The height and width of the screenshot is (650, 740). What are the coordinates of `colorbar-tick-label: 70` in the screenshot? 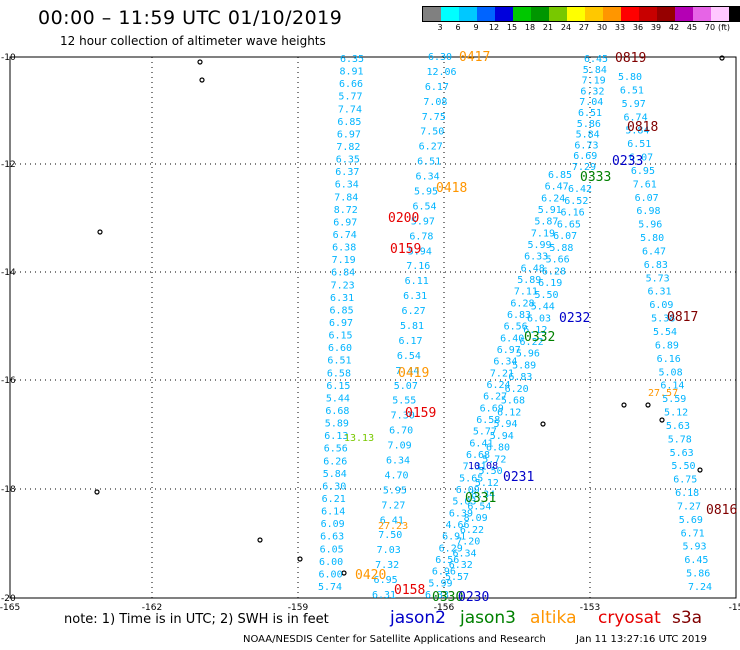 It's located at (710, 27).